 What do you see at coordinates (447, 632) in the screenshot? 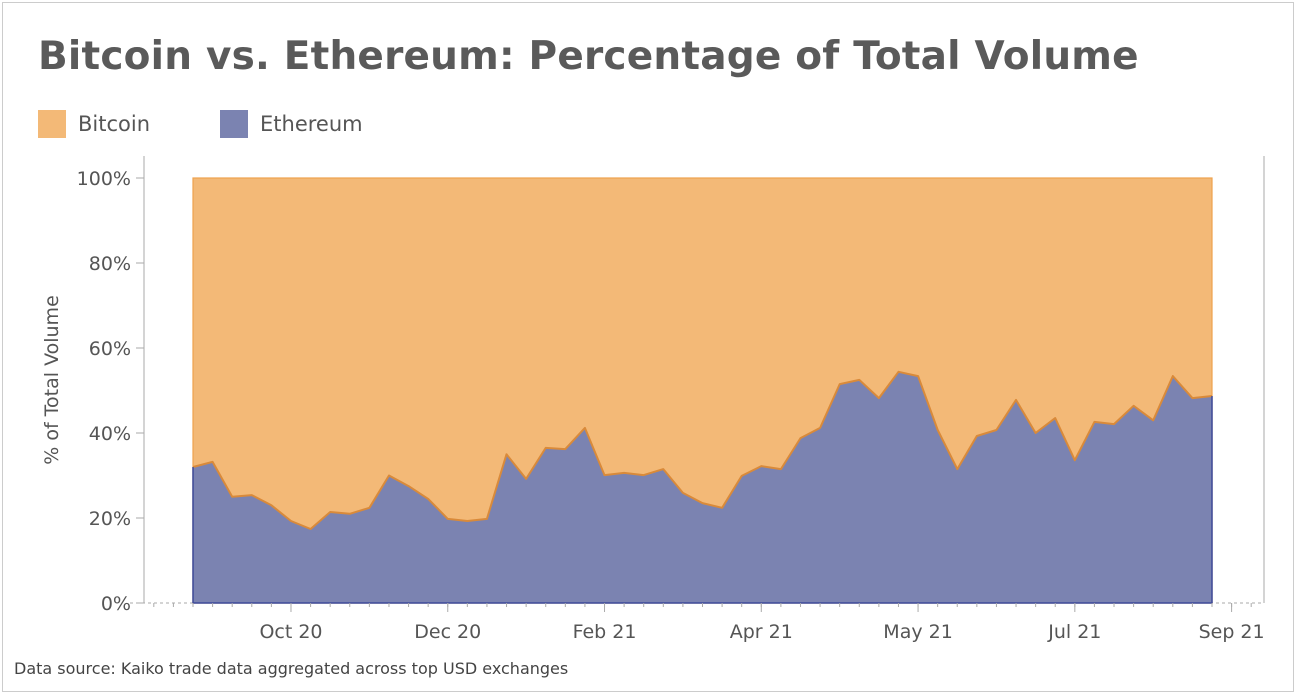
I see `x-tick-label: Dec 20` at bounding box center [447, 632].